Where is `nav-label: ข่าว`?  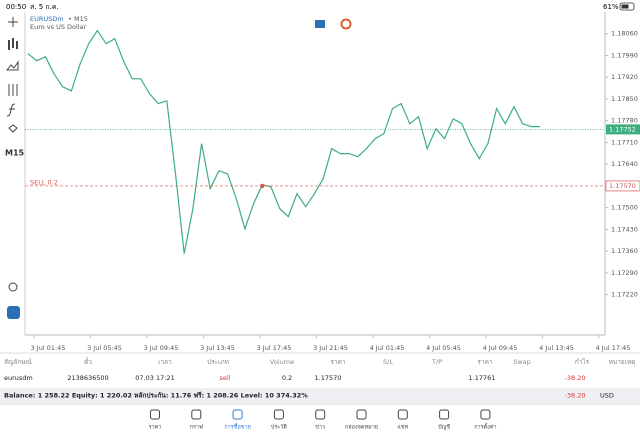 nav-label: ข่าว is located at coordinates (320, 428).